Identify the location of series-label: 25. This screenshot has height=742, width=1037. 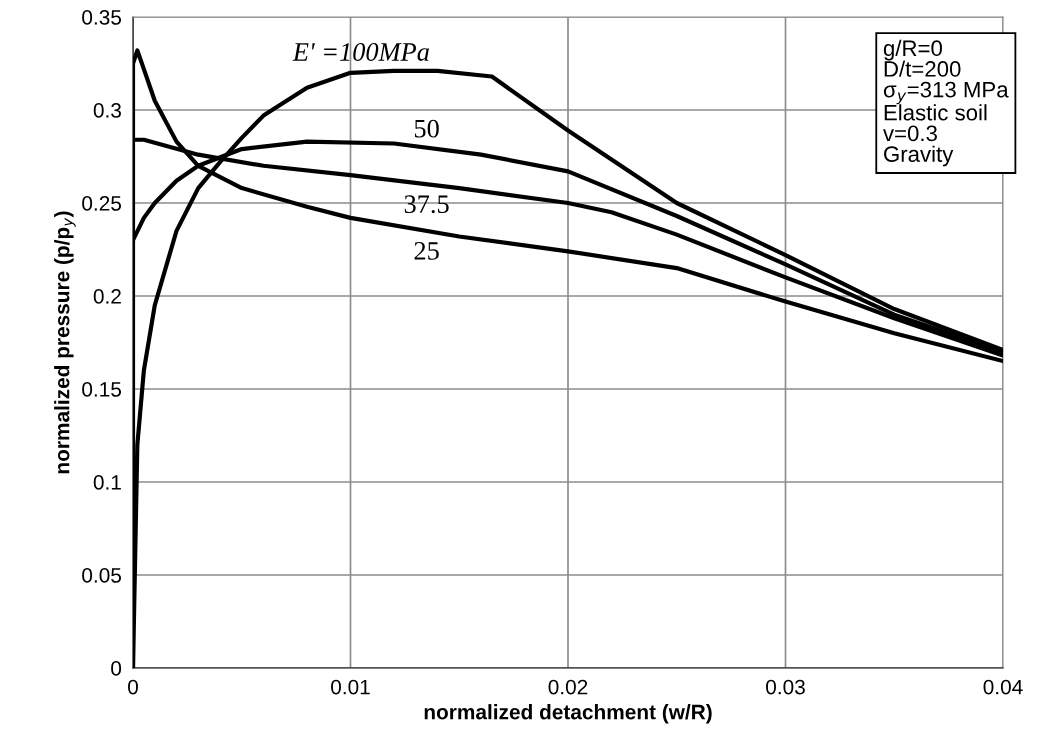
(426, 250).